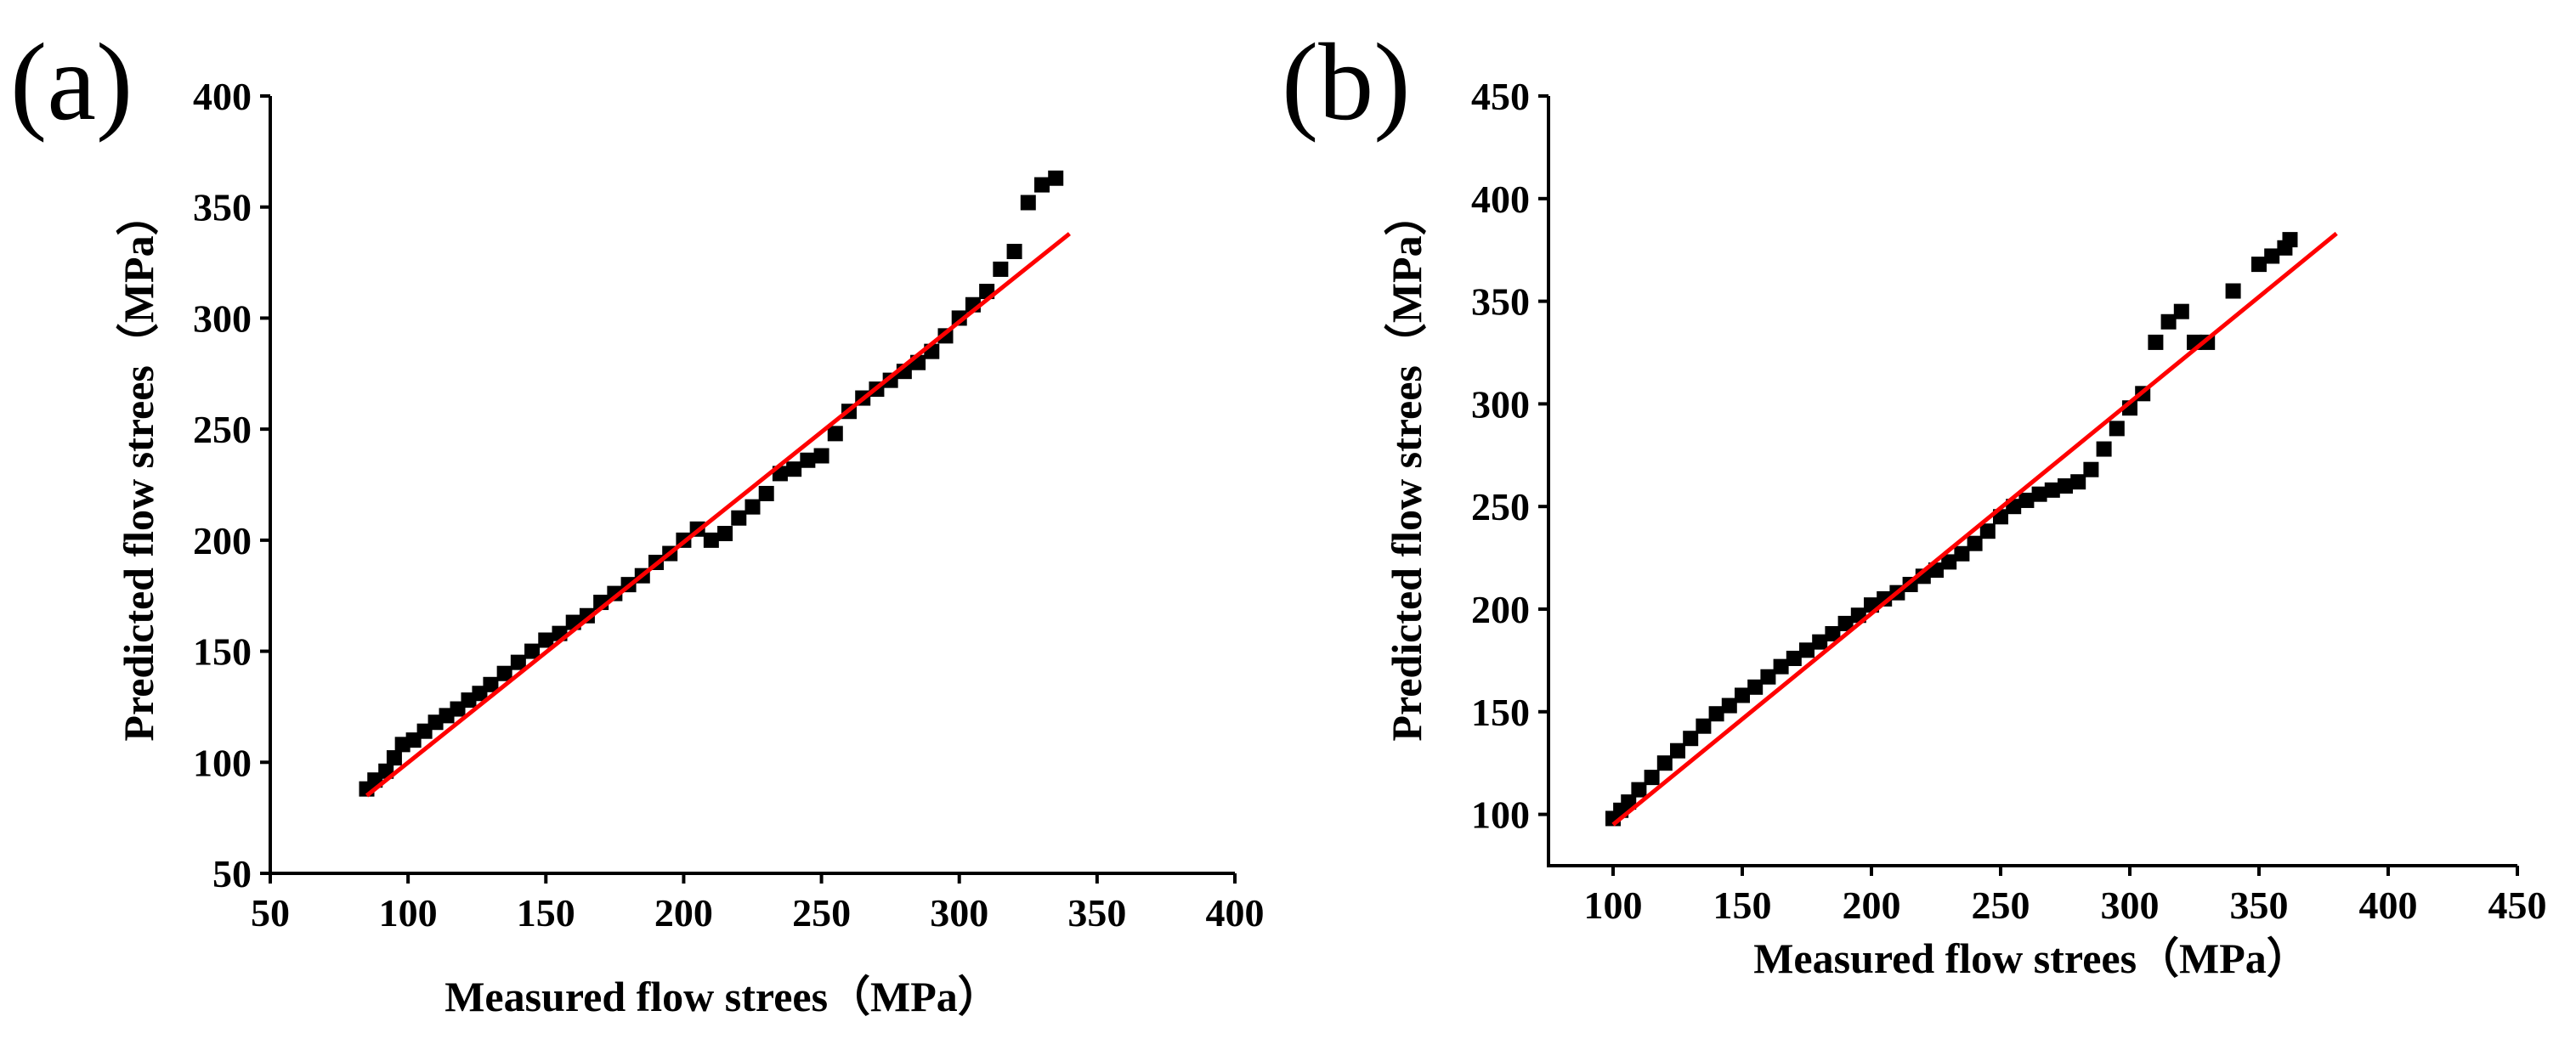 Image resolution: width=2576 pixels, height=1039 pixels. What do you see at coordinates (222, 429) in the screenshot?
I see `y-tick-label-a-4: 250` at bounding box center [222, 429].